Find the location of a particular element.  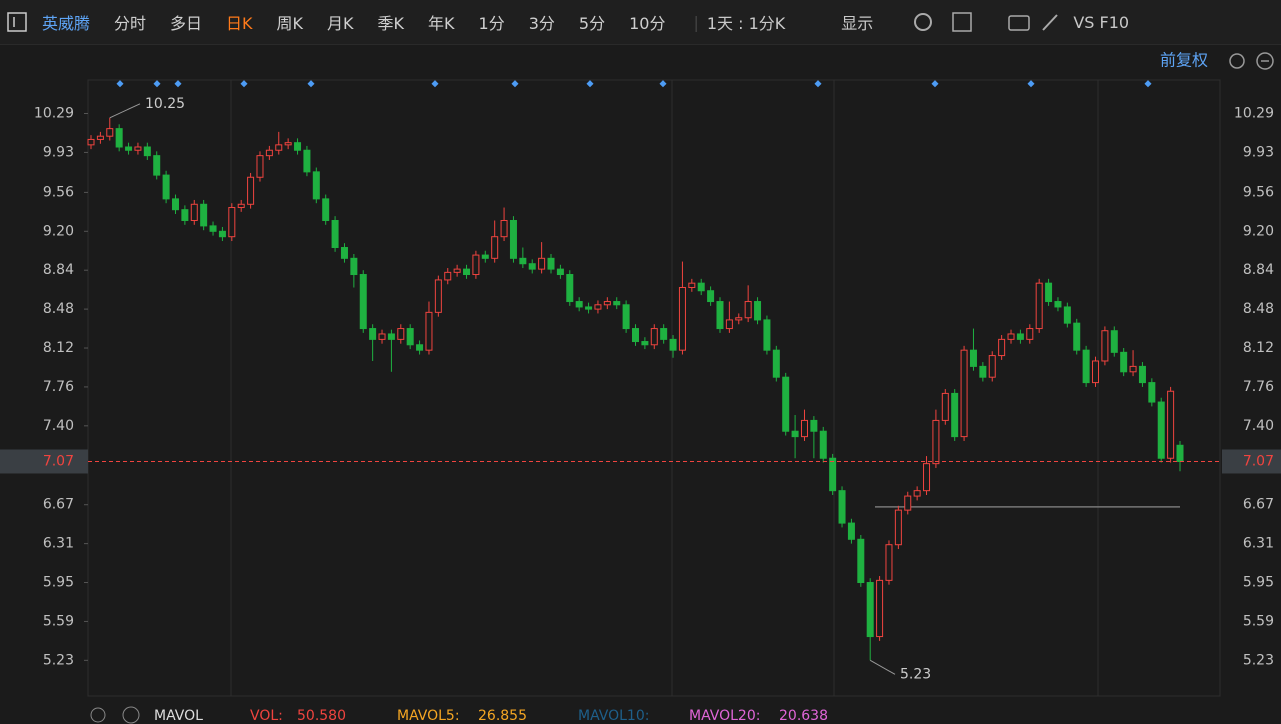

tab: 周K is located at coordinates (290, 23).